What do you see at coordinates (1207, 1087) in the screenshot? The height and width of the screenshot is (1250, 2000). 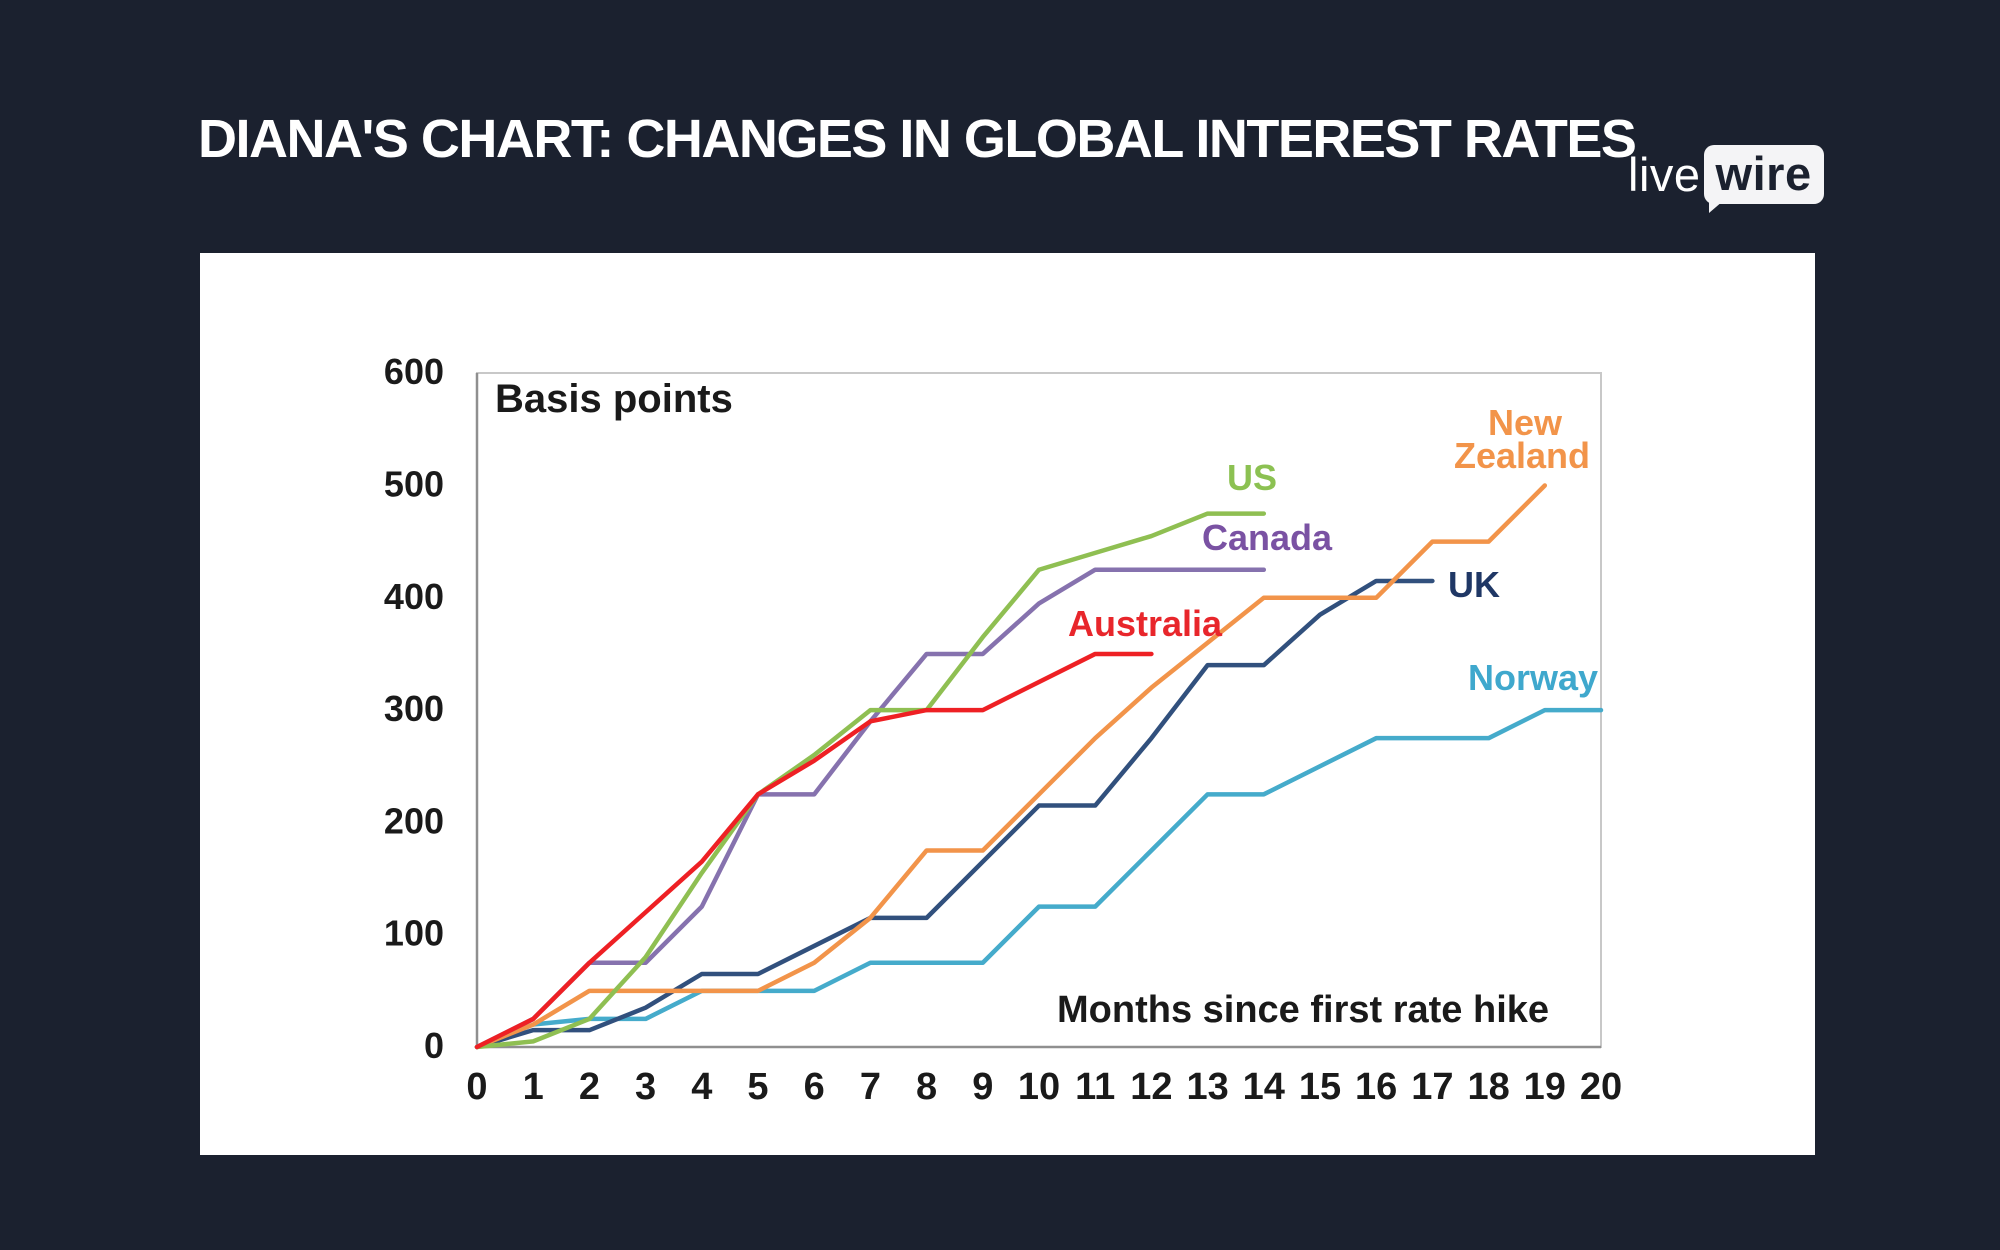 I see `x-tick-label: 13` at bounding box center [1207, 1087].